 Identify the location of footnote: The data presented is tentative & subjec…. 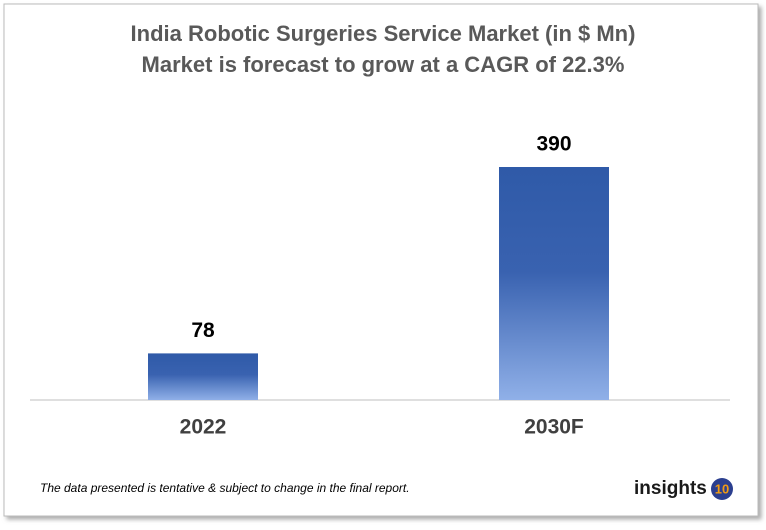
(225, 488).